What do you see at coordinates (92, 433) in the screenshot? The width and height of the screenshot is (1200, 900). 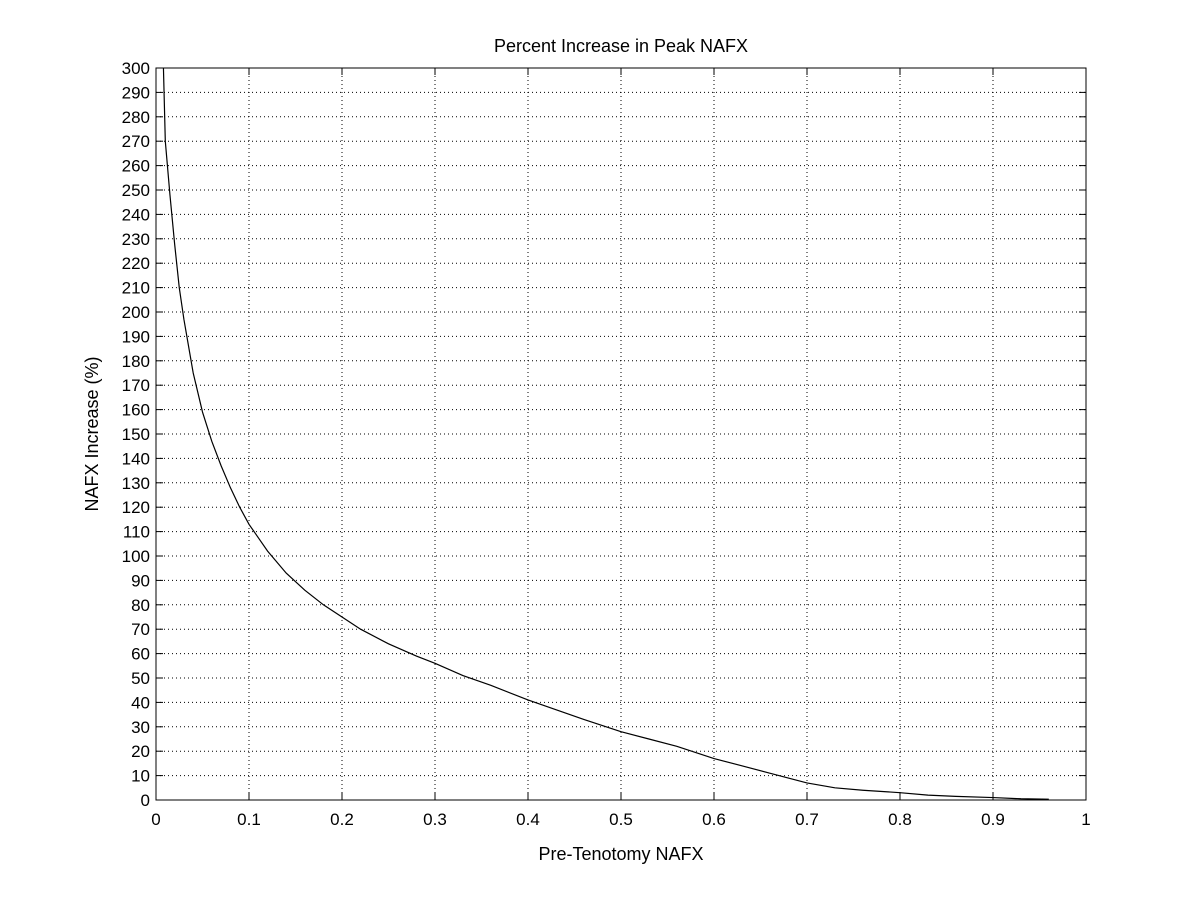 I see `y-axis-title: NAFX Increase (%)` at bounding box center [92, 433].